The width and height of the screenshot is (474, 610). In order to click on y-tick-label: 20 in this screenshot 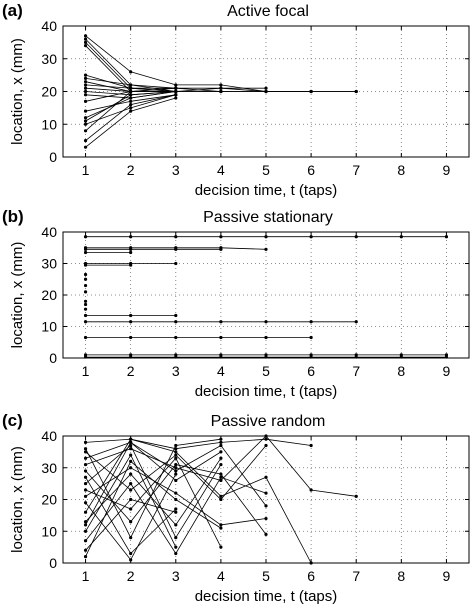, I will do `click(49, 92)`.